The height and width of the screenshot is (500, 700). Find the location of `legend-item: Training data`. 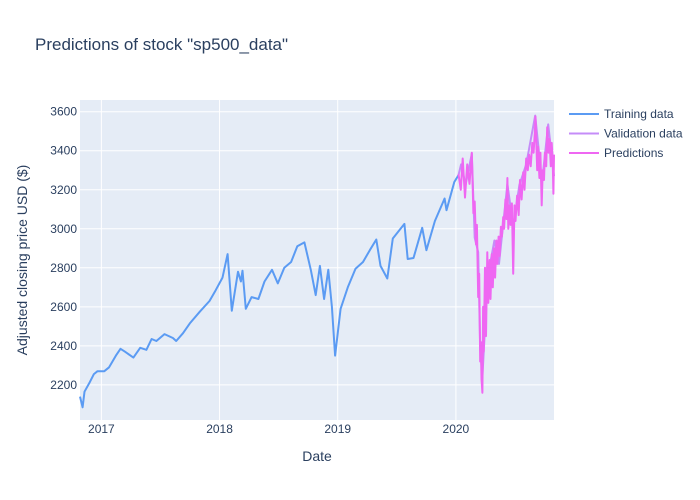

legend-item: Training data is located at coordinates (621, 114).